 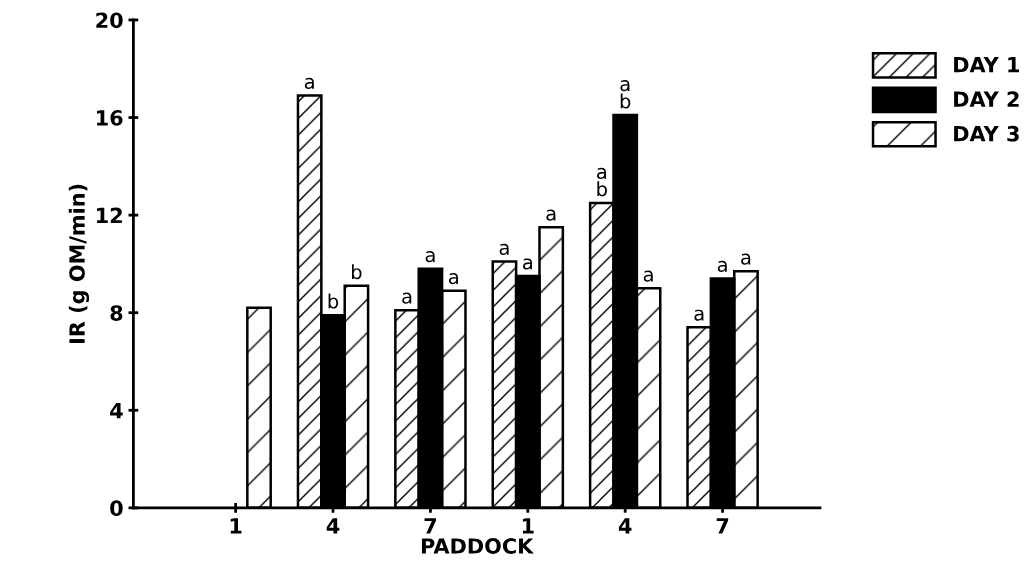 What do you see at coordinates (116, 508) in the screenshot?
I see `y-tick-label: 0` at bounding box center [116, 508].